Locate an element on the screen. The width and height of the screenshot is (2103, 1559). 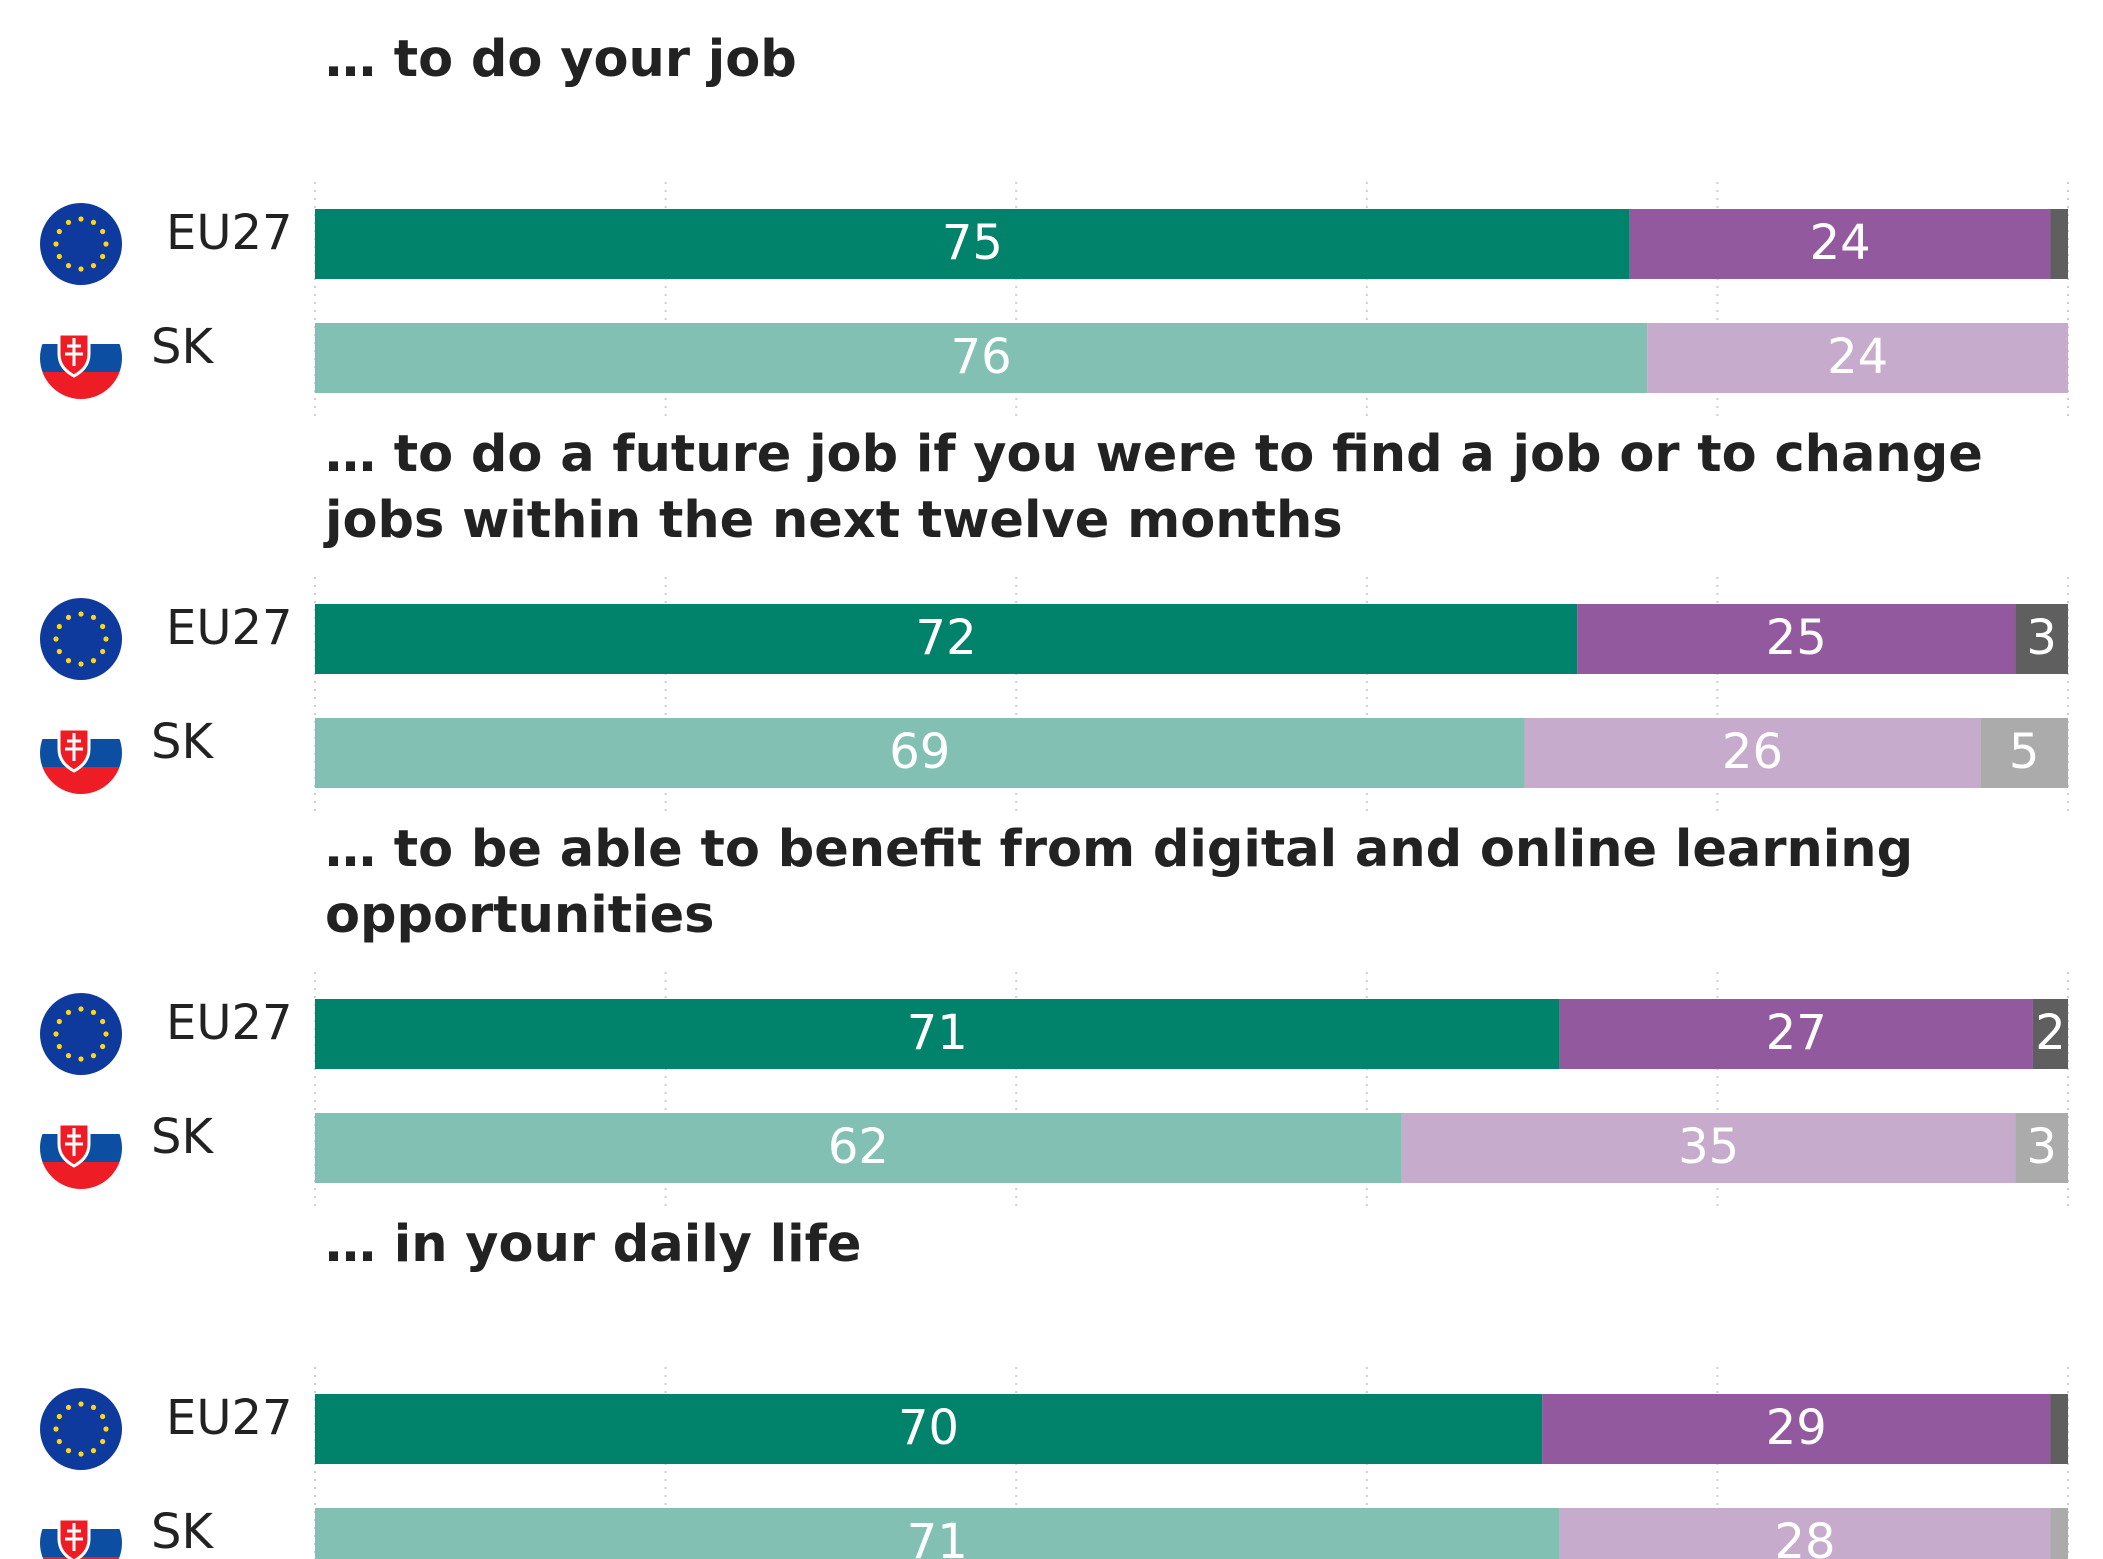
value-label: 62 is located at coordinates (858, 1147).